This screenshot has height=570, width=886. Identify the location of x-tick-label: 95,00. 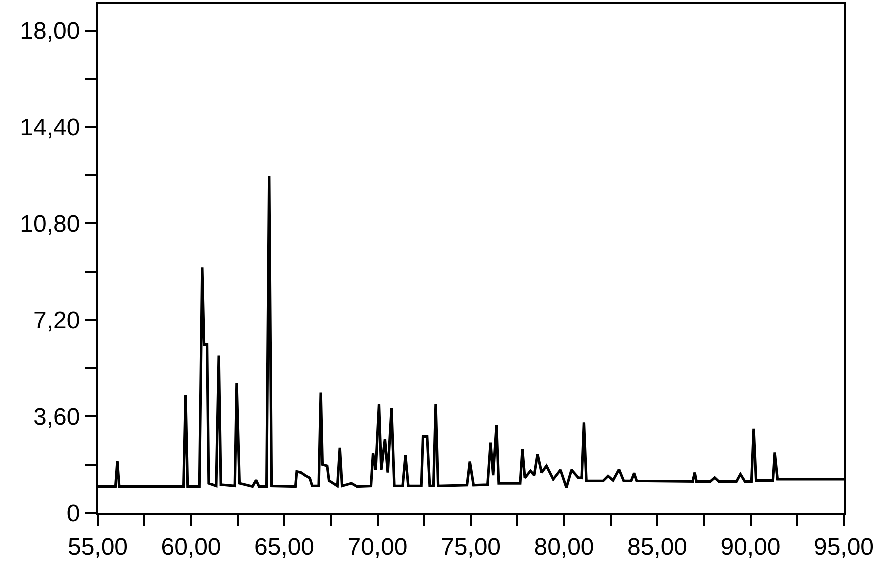
(844, 547).